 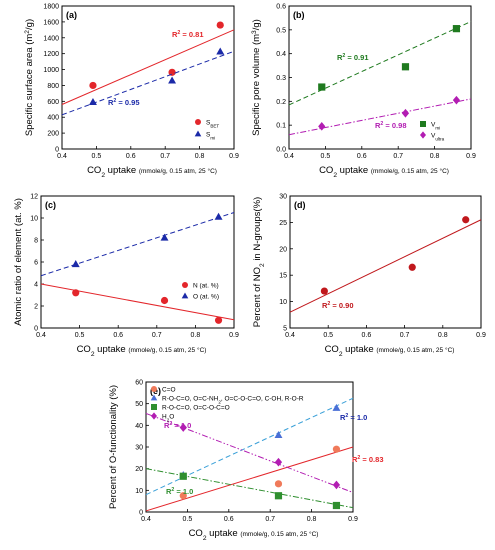 What do you see at coordinates (391, 125) in the screenshot?
I see `r2-label: R2 = 0.98` at bounding box center [391, 125].